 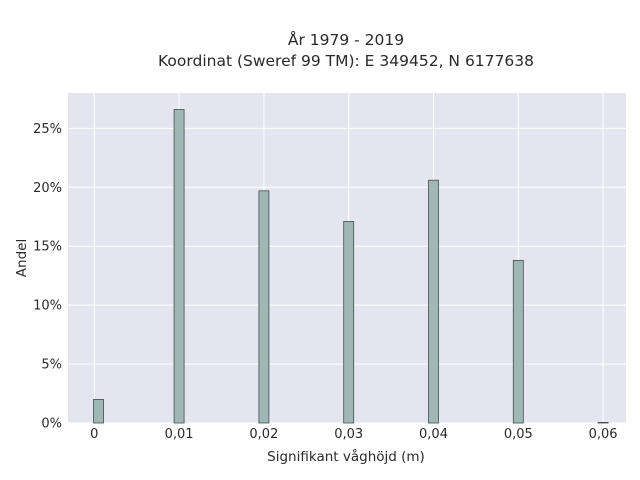 I want to click on x-tick-label-6: 0,06, so click(x=603, y=434).